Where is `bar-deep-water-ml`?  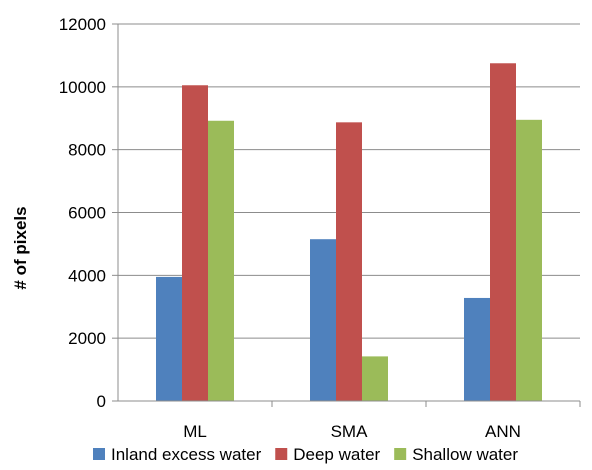 bar-deep-water-ml is located at coordinates (195, 243).